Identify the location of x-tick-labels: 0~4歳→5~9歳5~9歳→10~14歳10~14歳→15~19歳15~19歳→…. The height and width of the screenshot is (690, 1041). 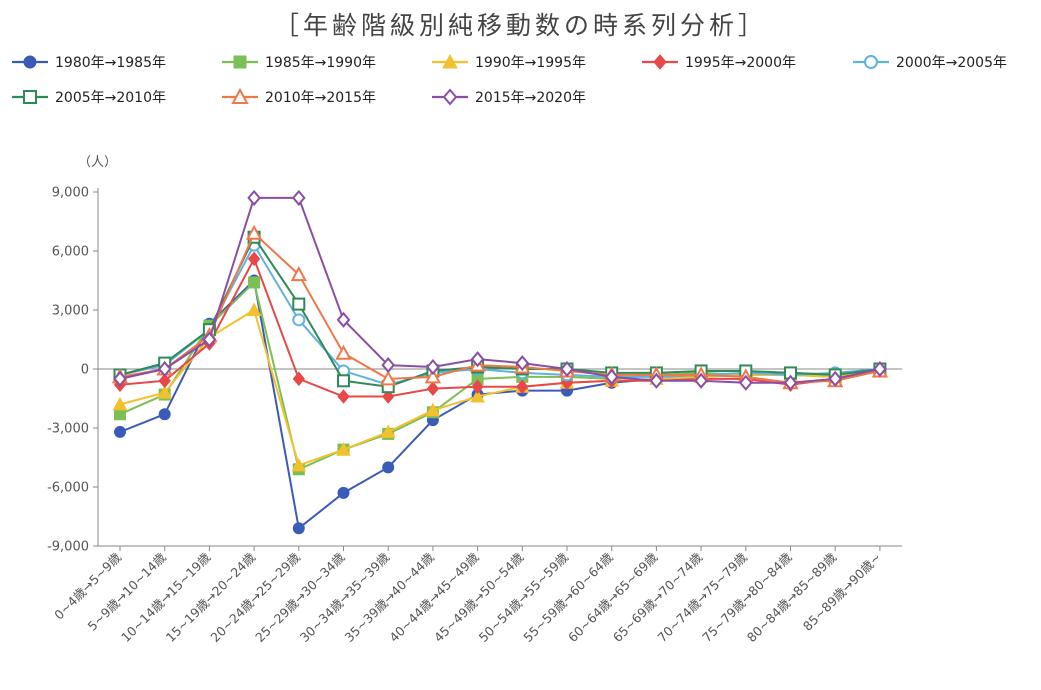
(467, 597).